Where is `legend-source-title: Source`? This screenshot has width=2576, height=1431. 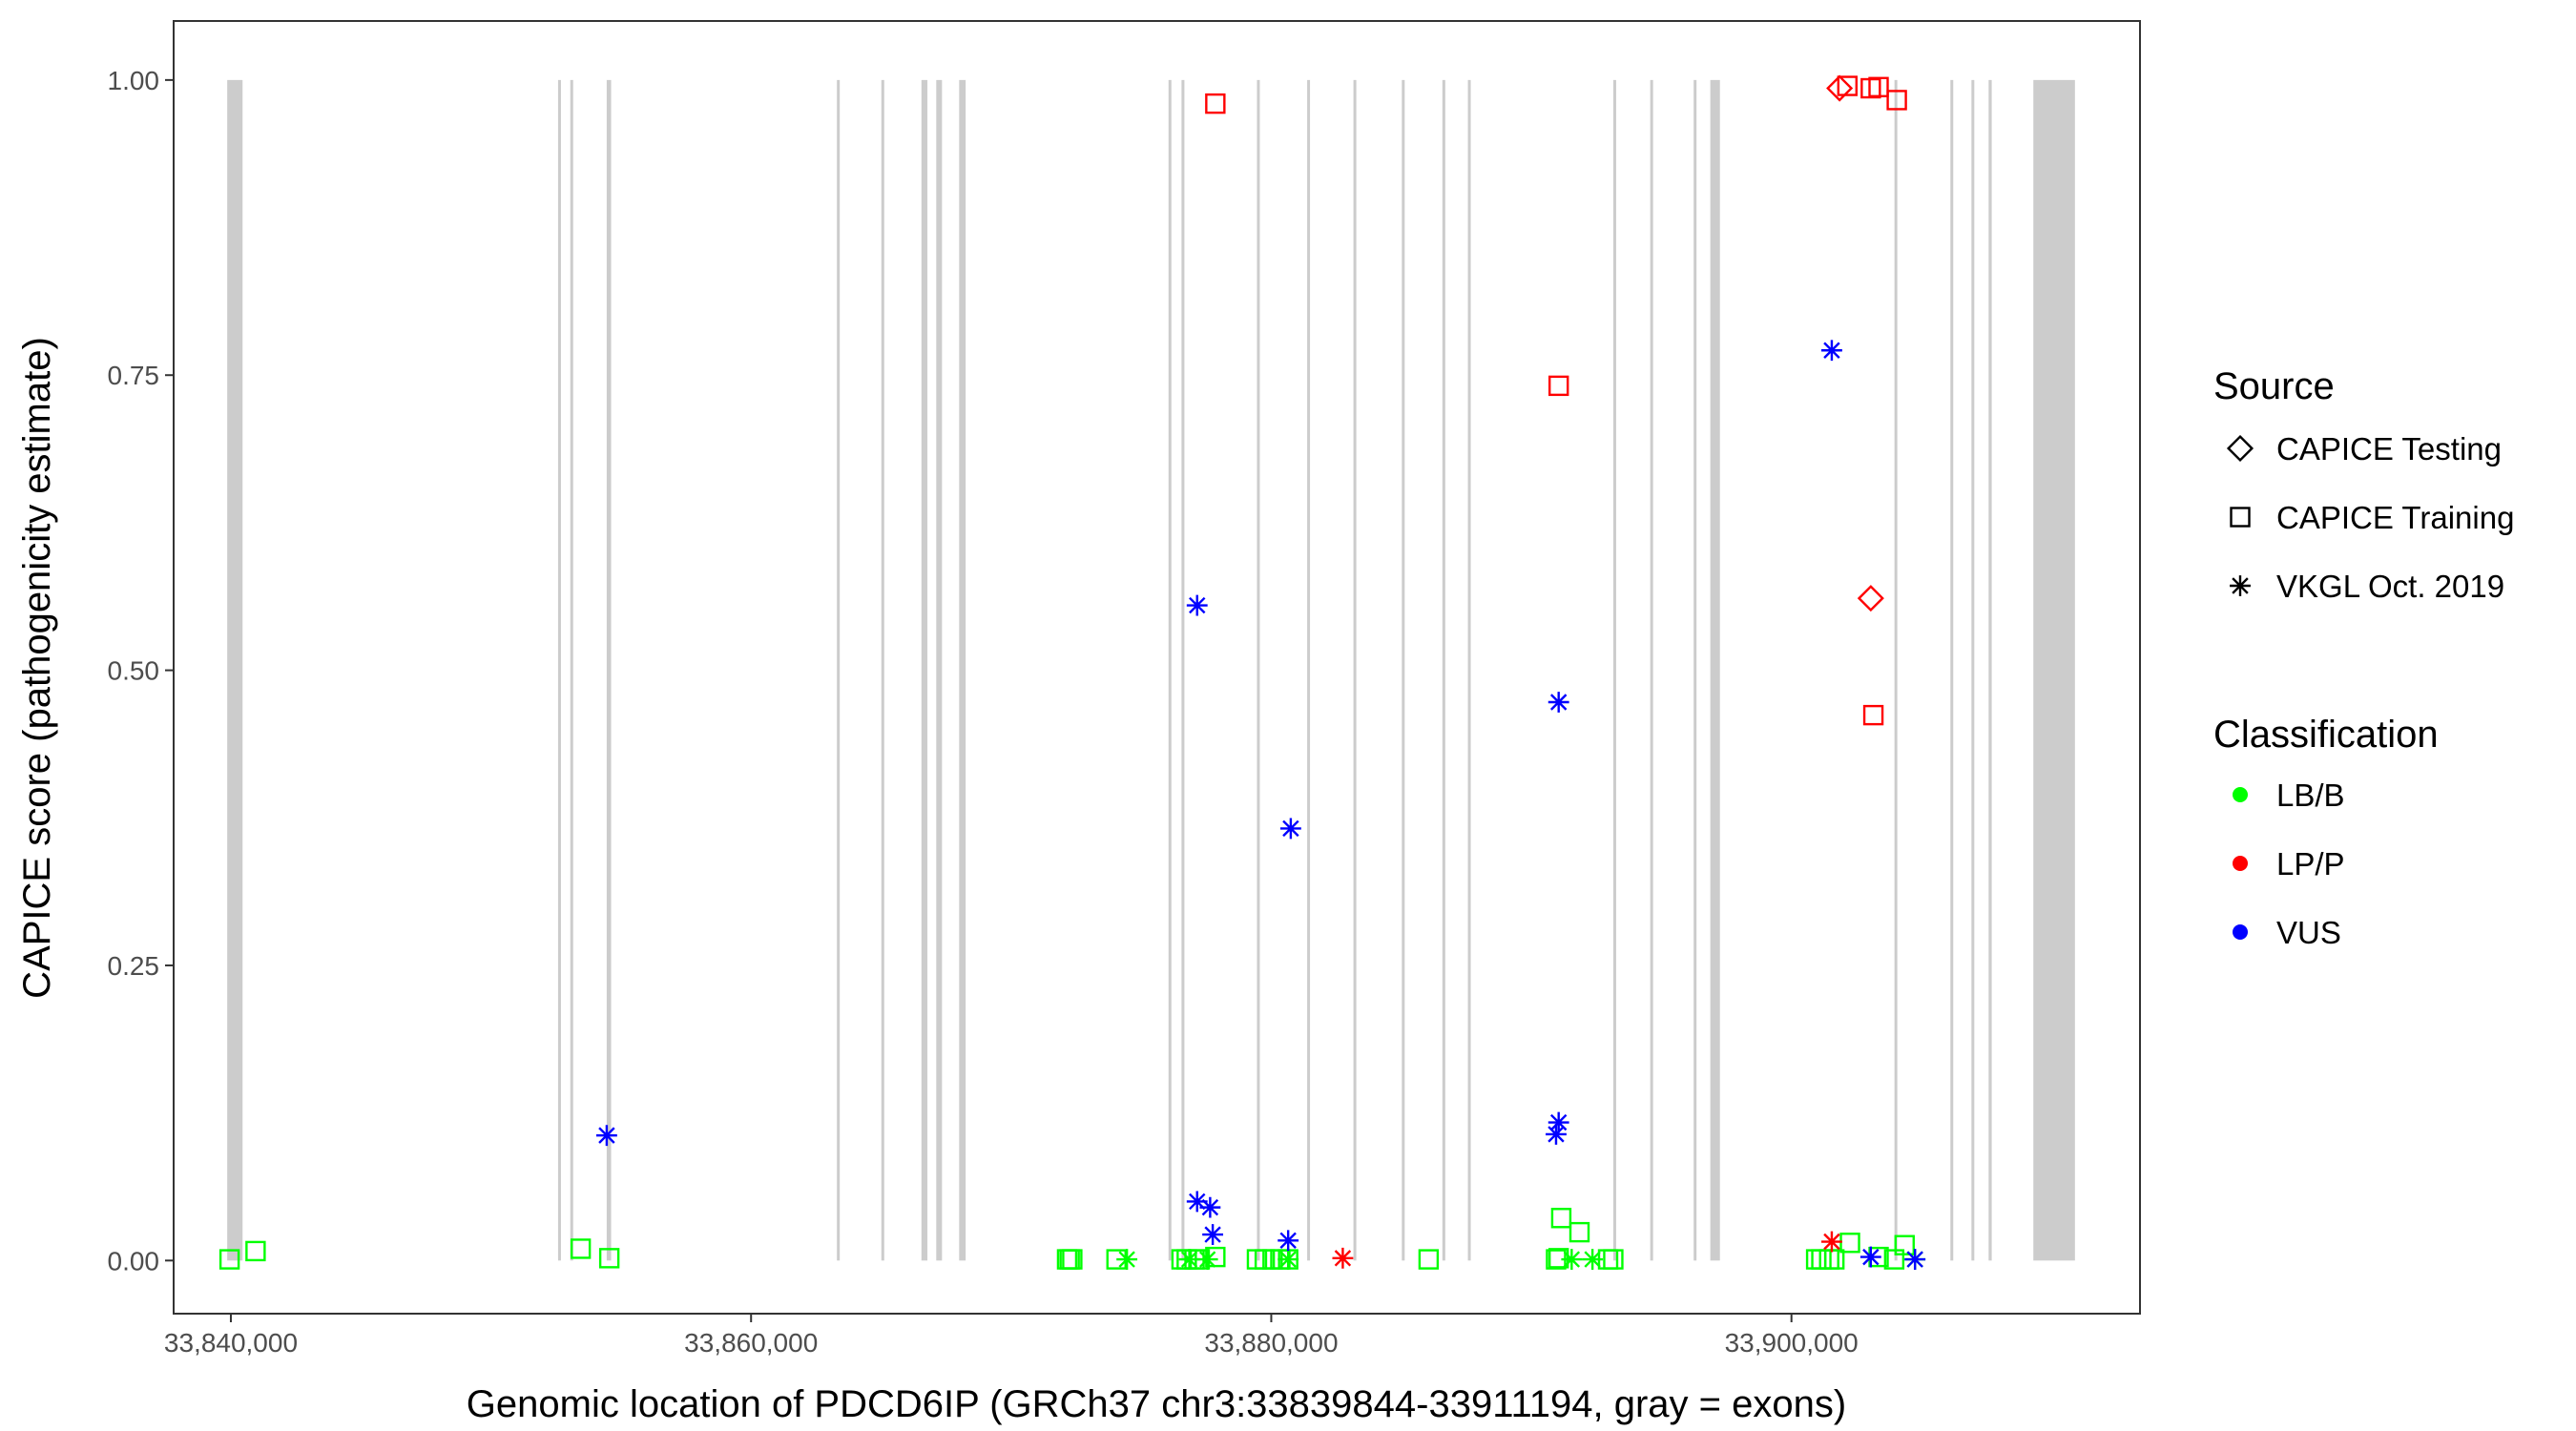
legend-source-title: Source is located at coordinates (2274, 386).